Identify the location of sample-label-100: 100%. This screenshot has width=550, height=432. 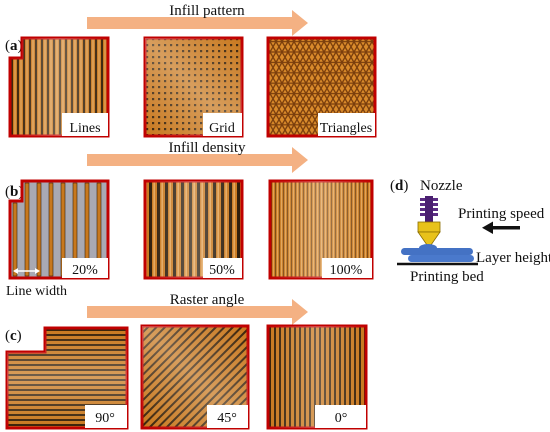
(346, 270).